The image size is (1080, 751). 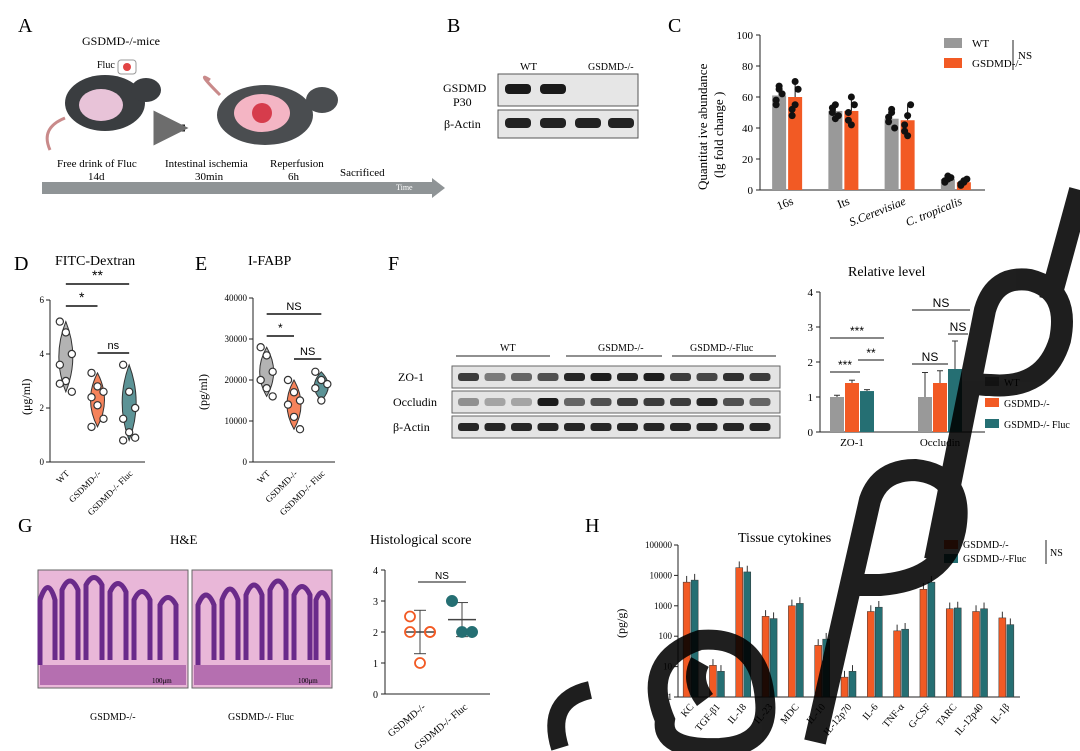 I want to click on chart-g-ytick-label: 2, so click(x=375, y=633).